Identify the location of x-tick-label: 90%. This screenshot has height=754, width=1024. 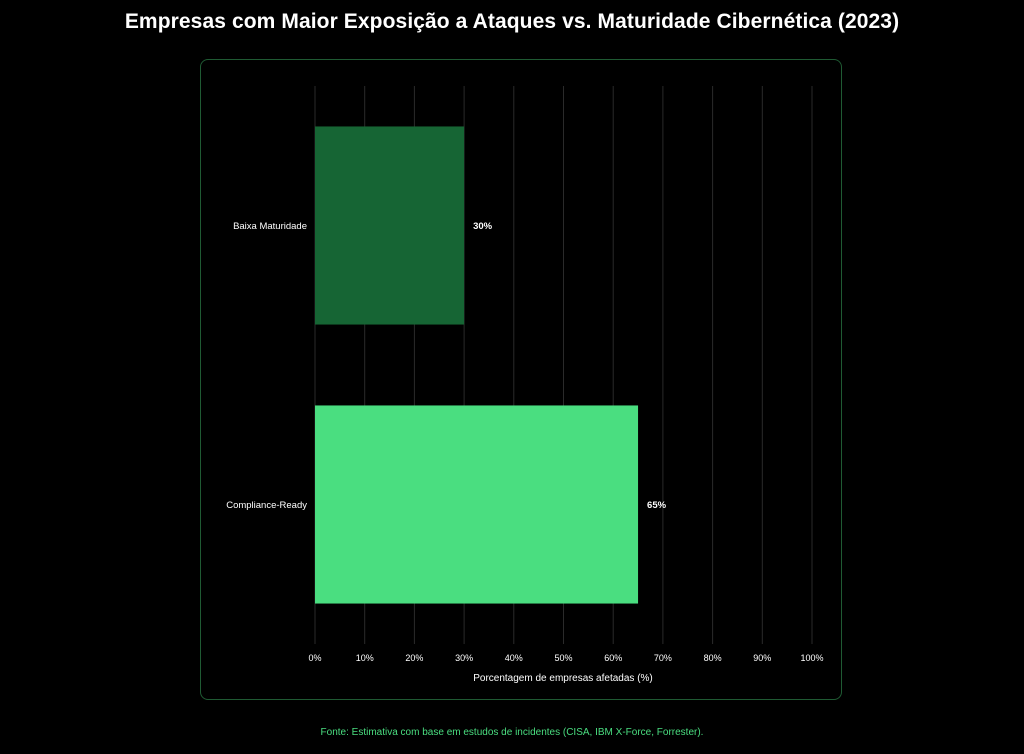
(762, 658).